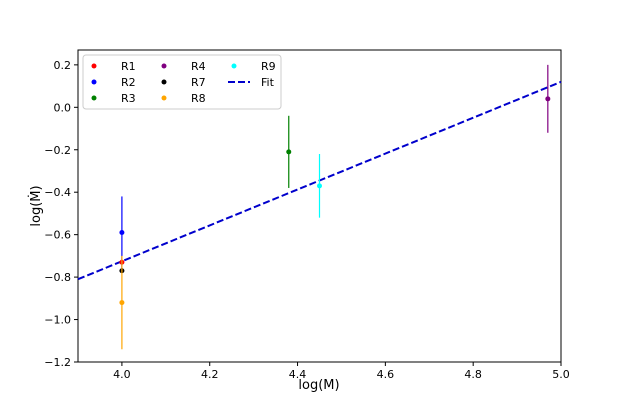  I want to click on x-tick-label: 4.6, so click(386, 374).